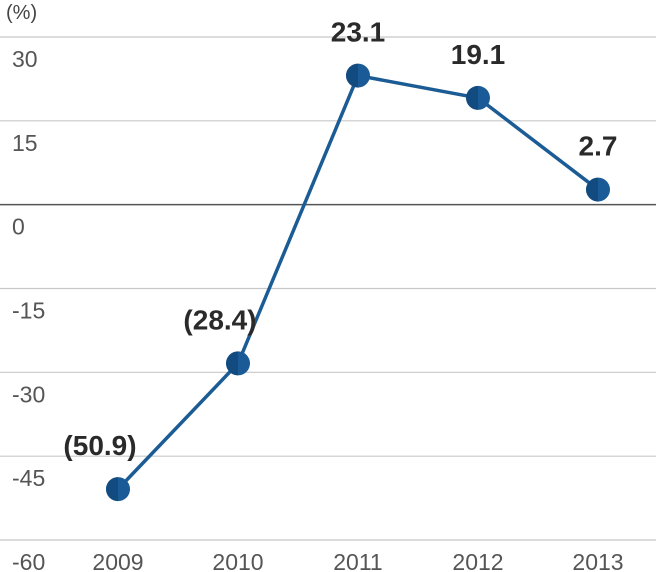  What do you see at coordinates (25, 143) in the screenshot?
I see `y-tick-label: 15` at bounding box center [25, 143].